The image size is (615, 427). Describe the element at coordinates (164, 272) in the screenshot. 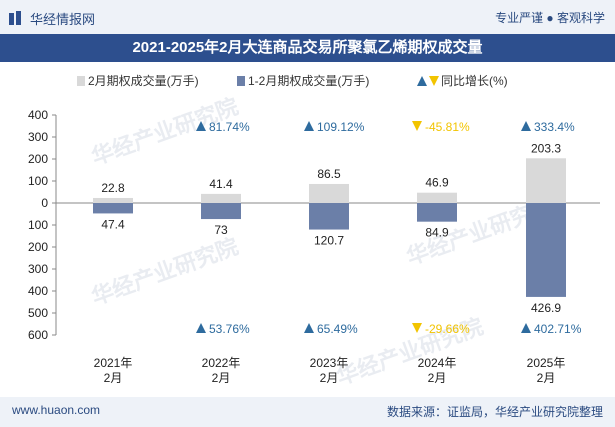

I see `watermark-text: 华经产业研究院` at that location.